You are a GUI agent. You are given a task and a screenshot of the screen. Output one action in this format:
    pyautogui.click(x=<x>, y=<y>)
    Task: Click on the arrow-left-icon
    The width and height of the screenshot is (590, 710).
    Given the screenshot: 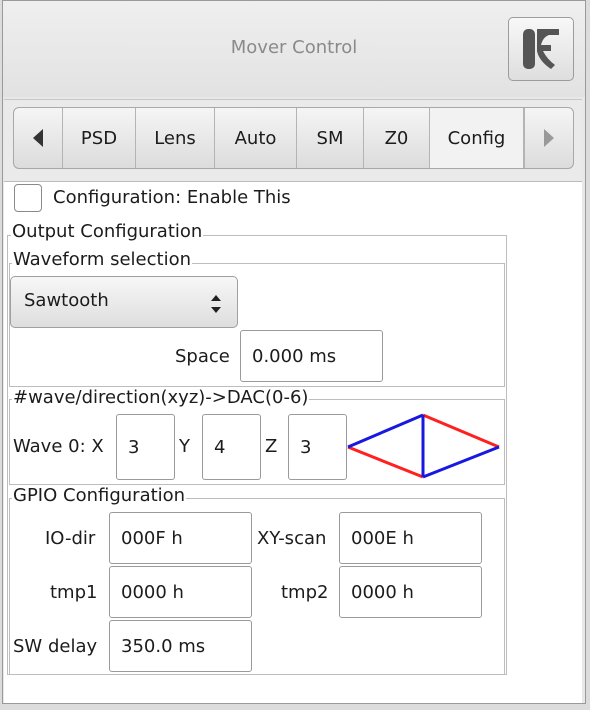 What is the action you would take?
    pyautogui.click(x=38, y=138)
    